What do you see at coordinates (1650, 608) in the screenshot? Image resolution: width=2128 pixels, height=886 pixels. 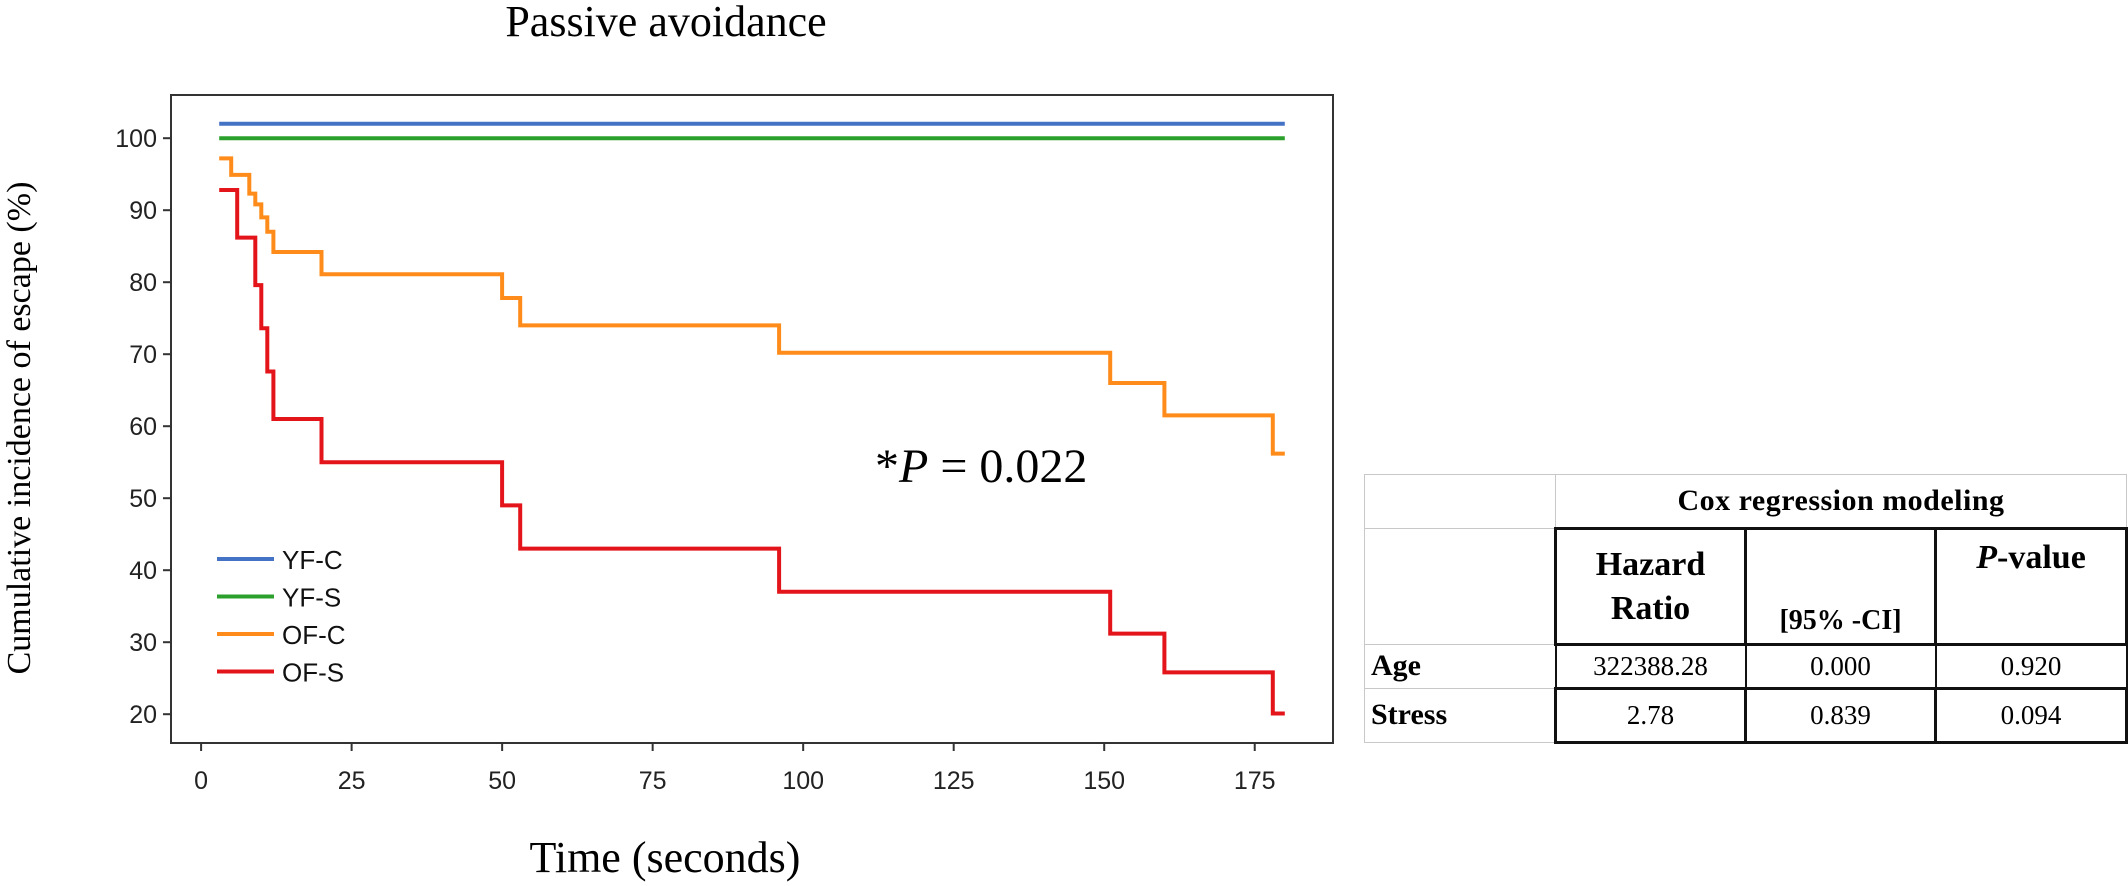 I see `hazard-header-line2: Ratio` at bounding box center [1650, 608].